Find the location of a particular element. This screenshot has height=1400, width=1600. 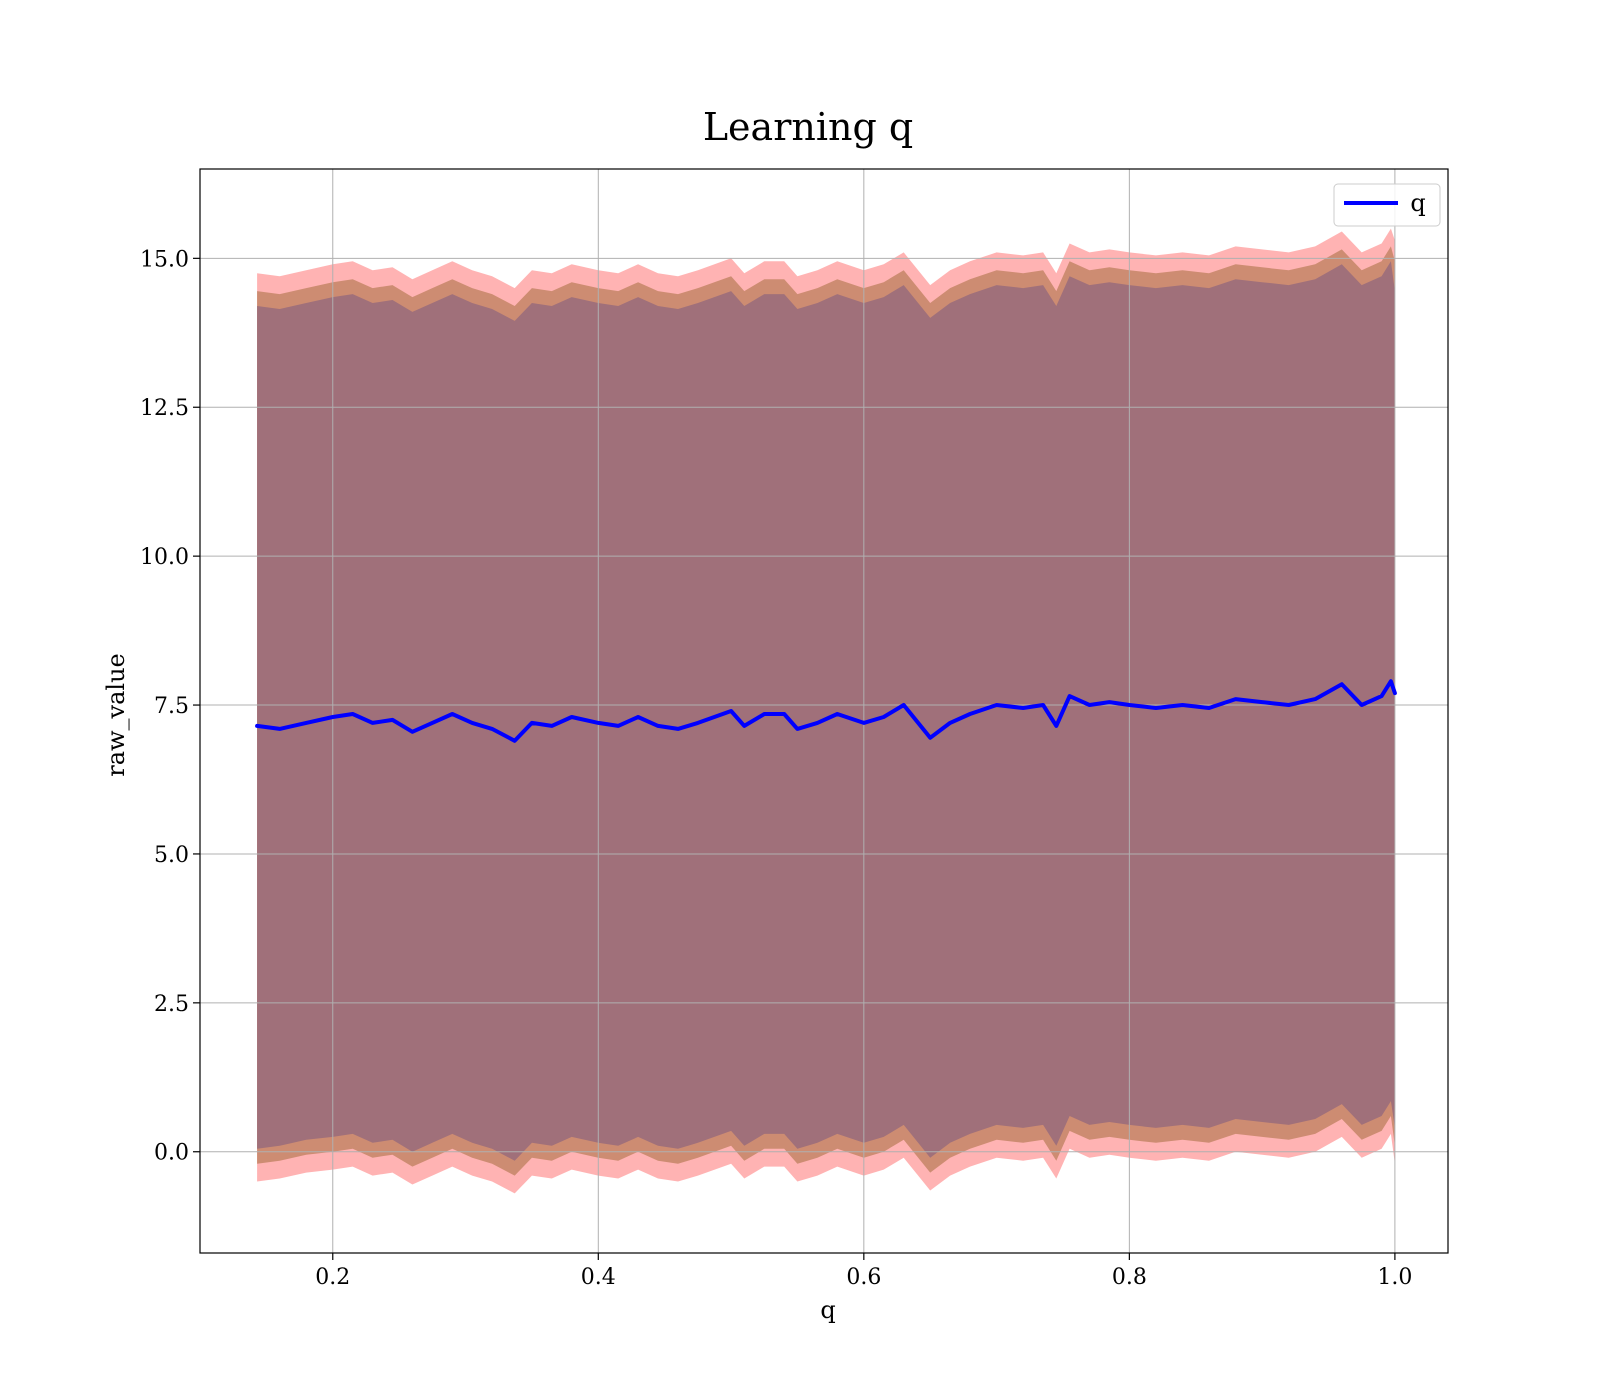

x-tick-label: 0.2 is located at coordinates (332, 1277).